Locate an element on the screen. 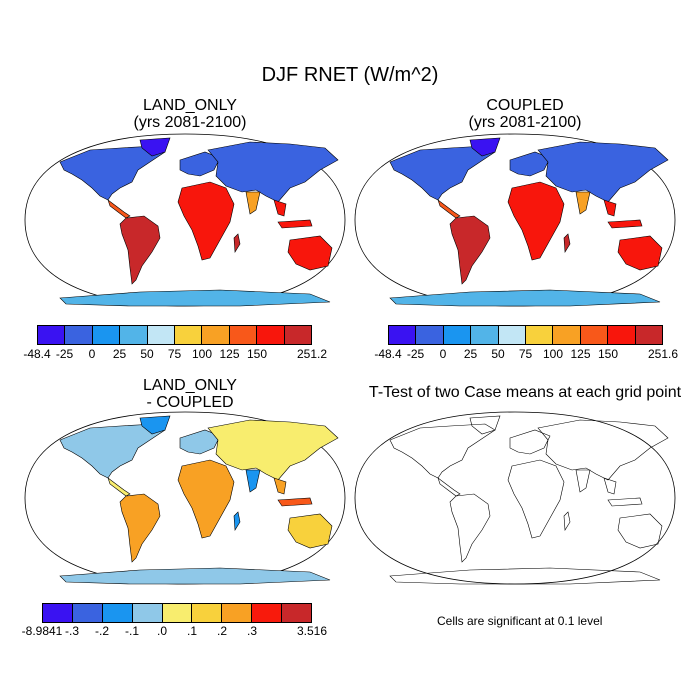  figure-title: DJF RNET (W/m^2) is located at coordinates (350, 75).